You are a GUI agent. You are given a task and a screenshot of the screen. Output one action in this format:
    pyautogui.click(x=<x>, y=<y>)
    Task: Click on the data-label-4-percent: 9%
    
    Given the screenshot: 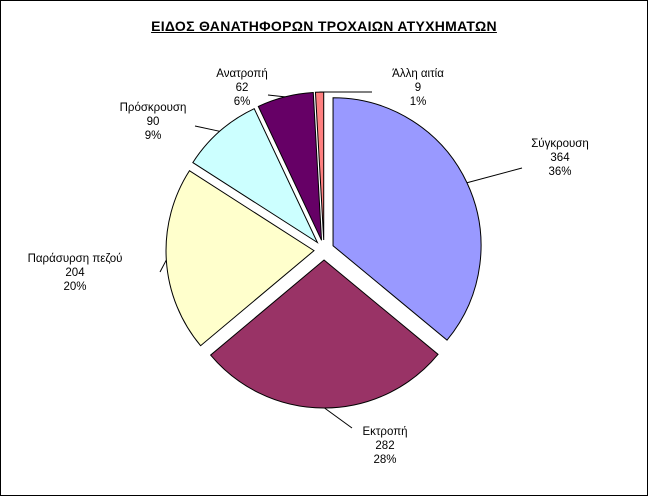 What is the action you would take?
    pyautogui.click(x=153, y=136)
    